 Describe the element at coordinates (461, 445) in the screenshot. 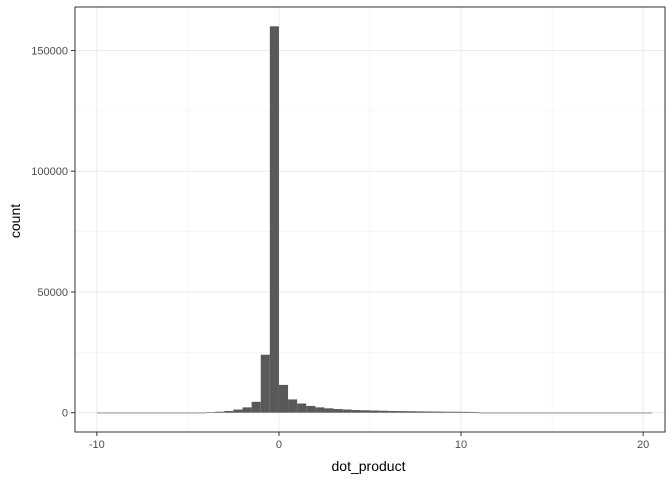

I see `x-tick-label: 10` at that location.